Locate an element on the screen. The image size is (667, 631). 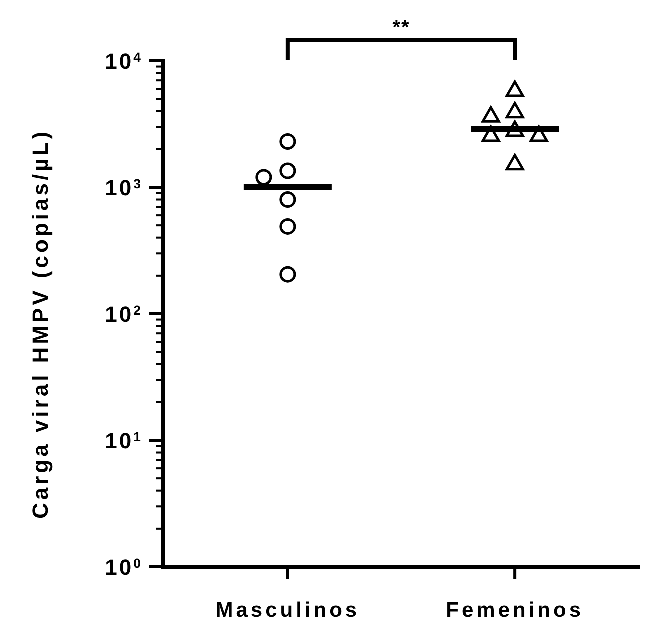
y-tick-label: 10$^{4}$ is located at coordinates (124, 61).